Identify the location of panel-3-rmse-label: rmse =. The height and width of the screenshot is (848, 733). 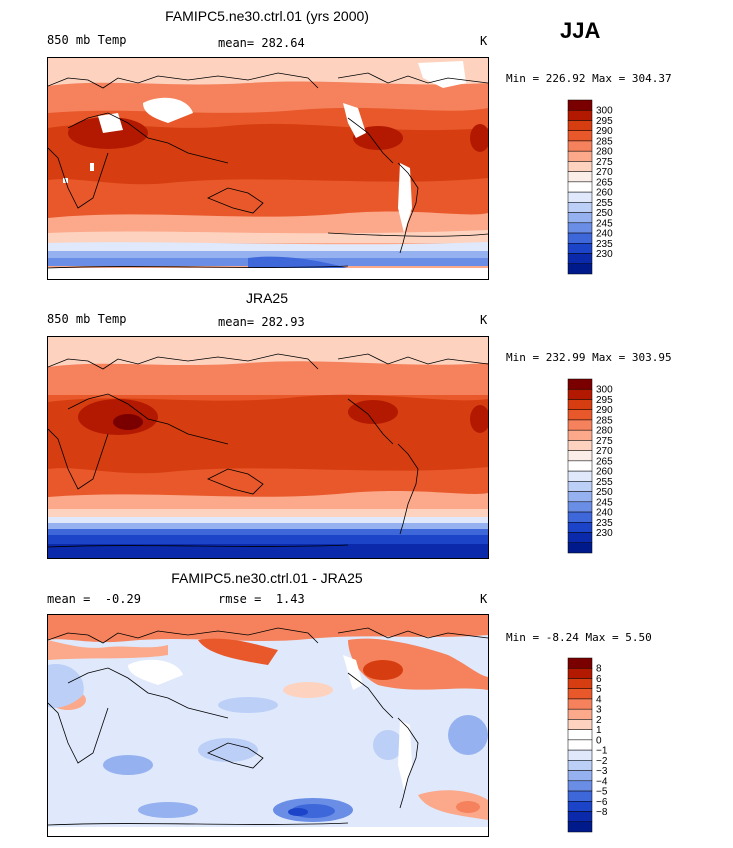
(240, 599).